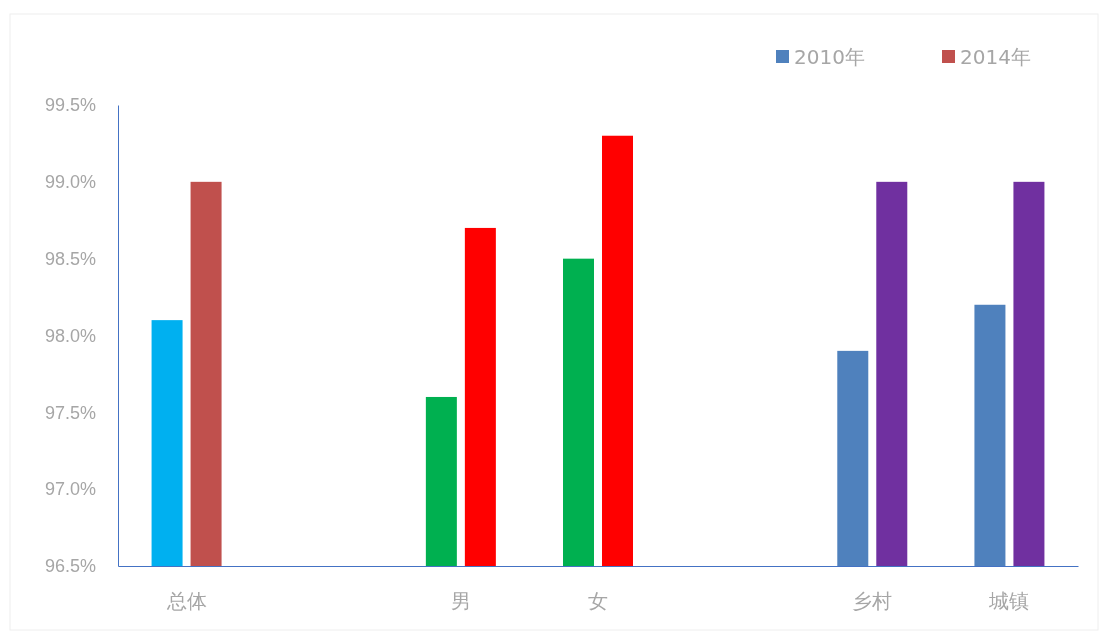 The image size is (1101, 634). What do you see at coordinates (872, 601) in the screenshot?
I see `x-tick-label: 乡村` at bounding box center [872, 601].